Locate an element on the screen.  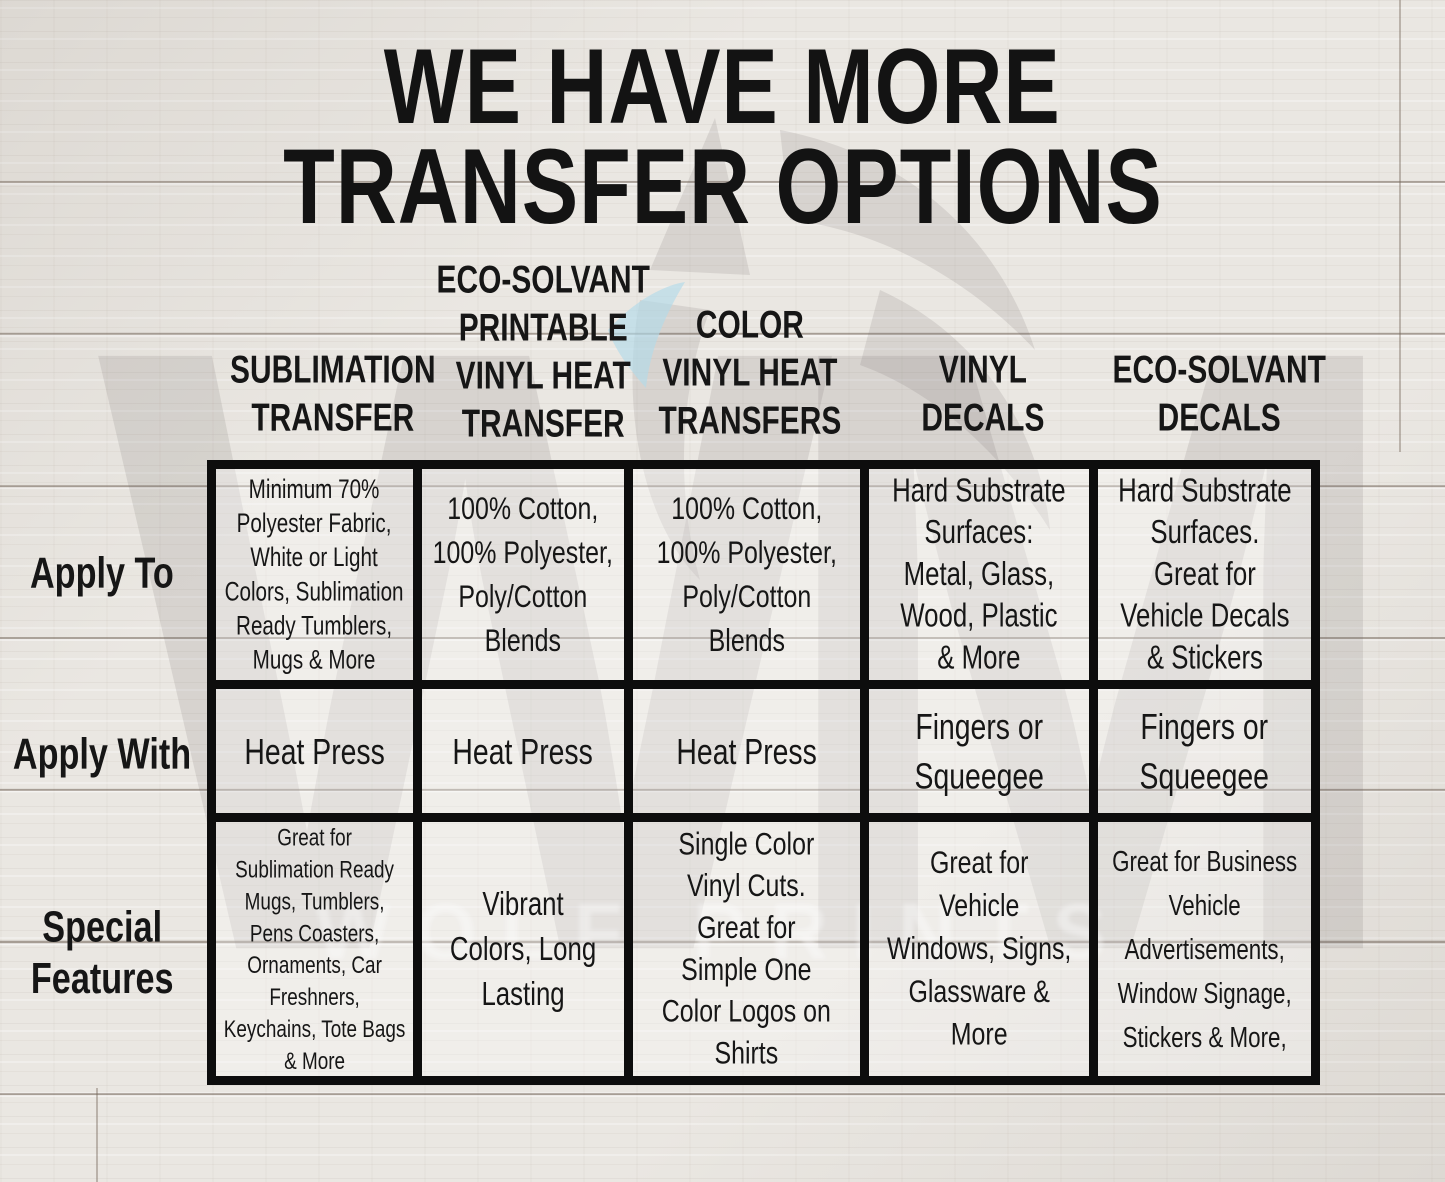
column-header-sublimation-transfer: SUBLIMATION TRANSFER is located at coordinates (333, 394).